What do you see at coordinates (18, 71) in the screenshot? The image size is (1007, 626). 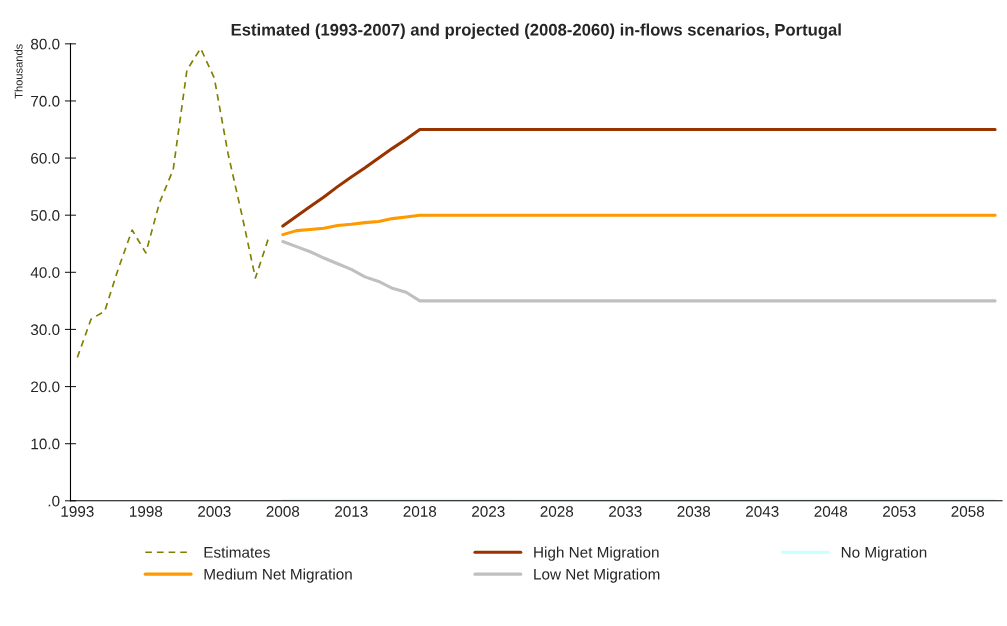 I see `y-axis-title: Thousands` at bounding box center [18, 71].